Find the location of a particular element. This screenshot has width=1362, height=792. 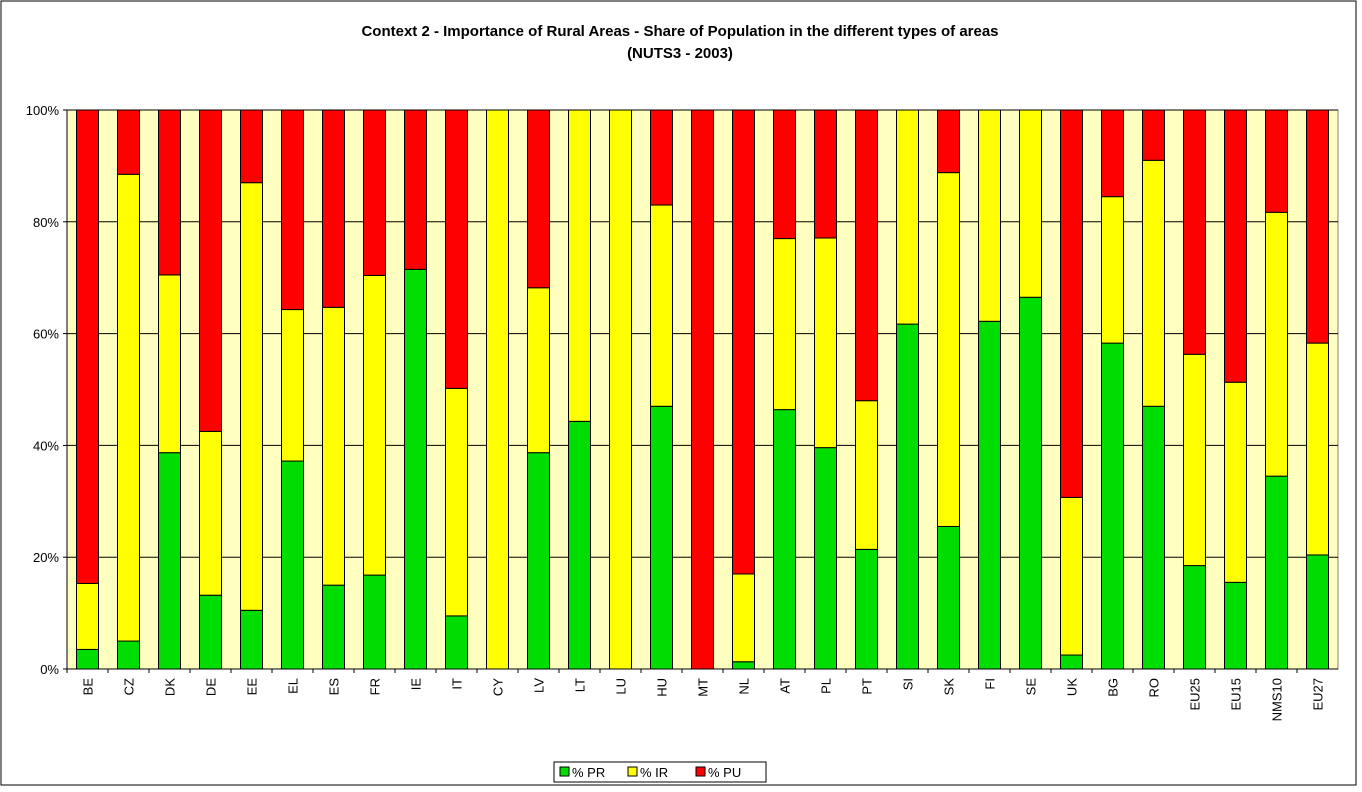

x-tick-label: EU15 is located at coordinates (1236, 694).